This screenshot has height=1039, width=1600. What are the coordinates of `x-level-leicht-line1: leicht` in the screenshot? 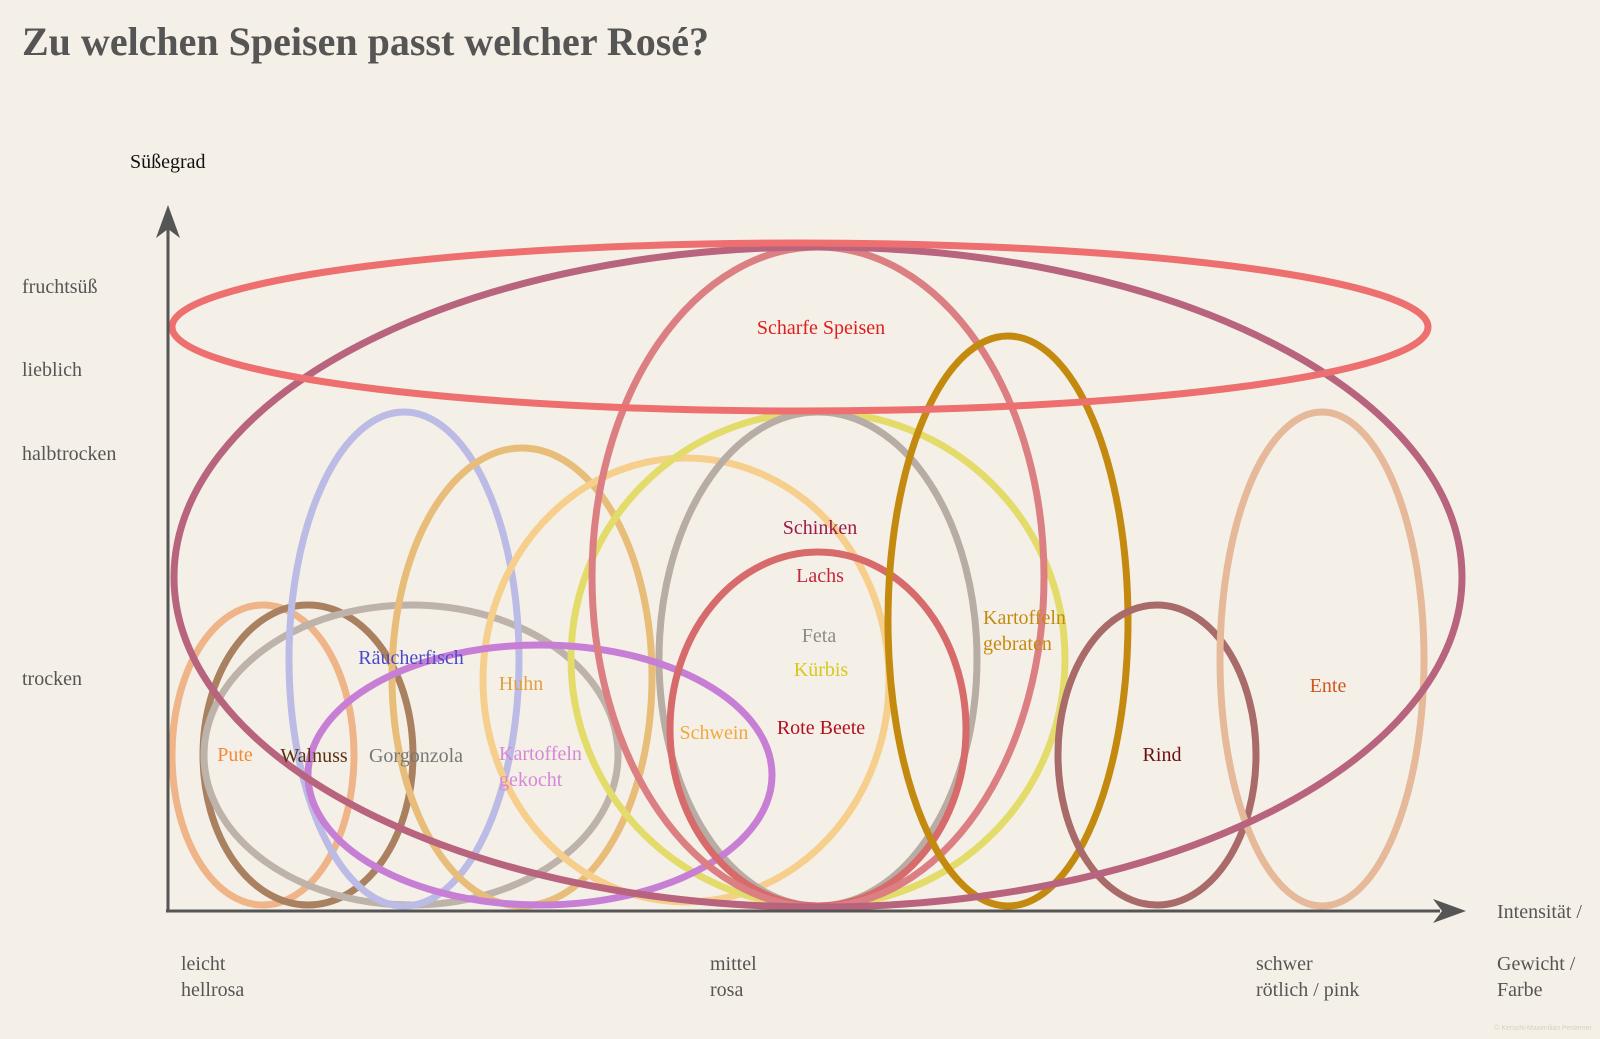 It's located at (203, 964).